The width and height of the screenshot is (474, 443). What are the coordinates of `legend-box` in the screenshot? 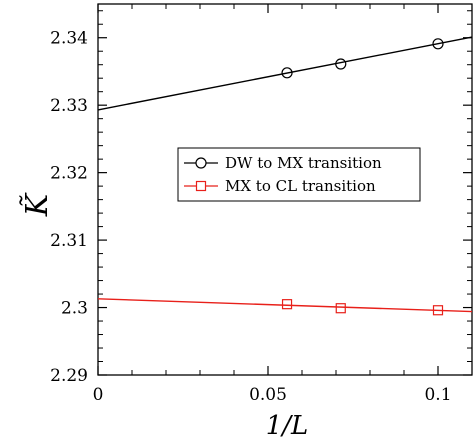 It's located at (299, 174).